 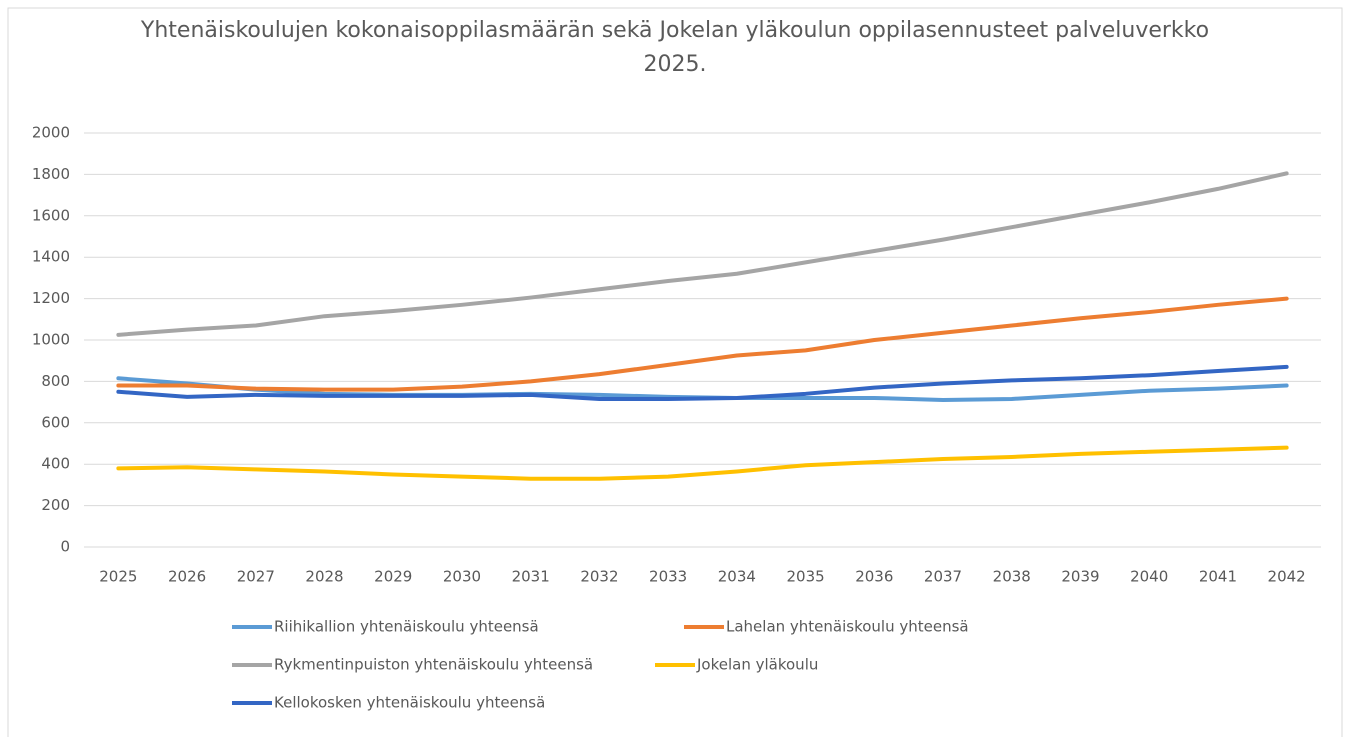 I want to click on x-tick-label: 2031, so click(x=531, y=577).